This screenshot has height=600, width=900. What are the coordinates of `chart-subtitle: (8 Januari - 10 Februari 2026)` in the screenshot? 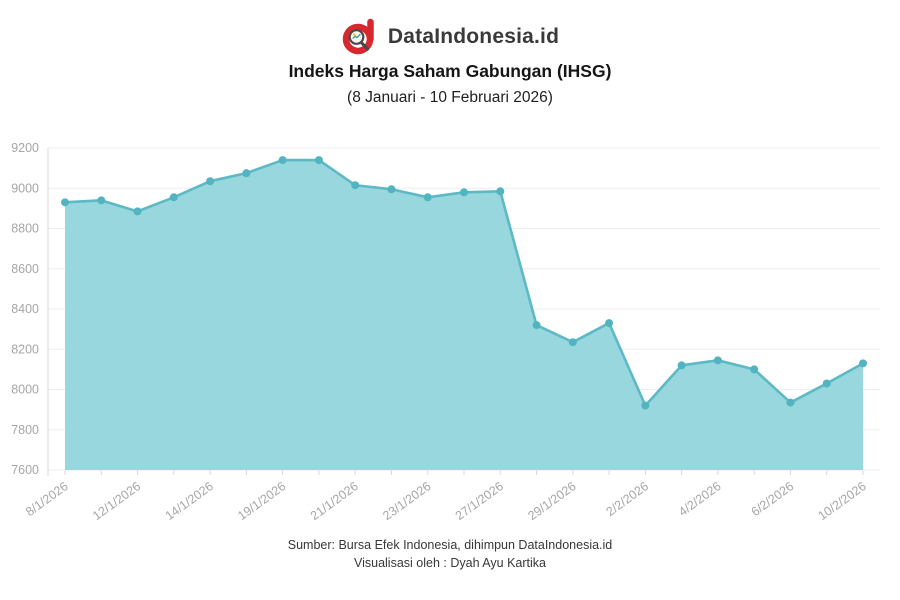 It's located at (450, 97).